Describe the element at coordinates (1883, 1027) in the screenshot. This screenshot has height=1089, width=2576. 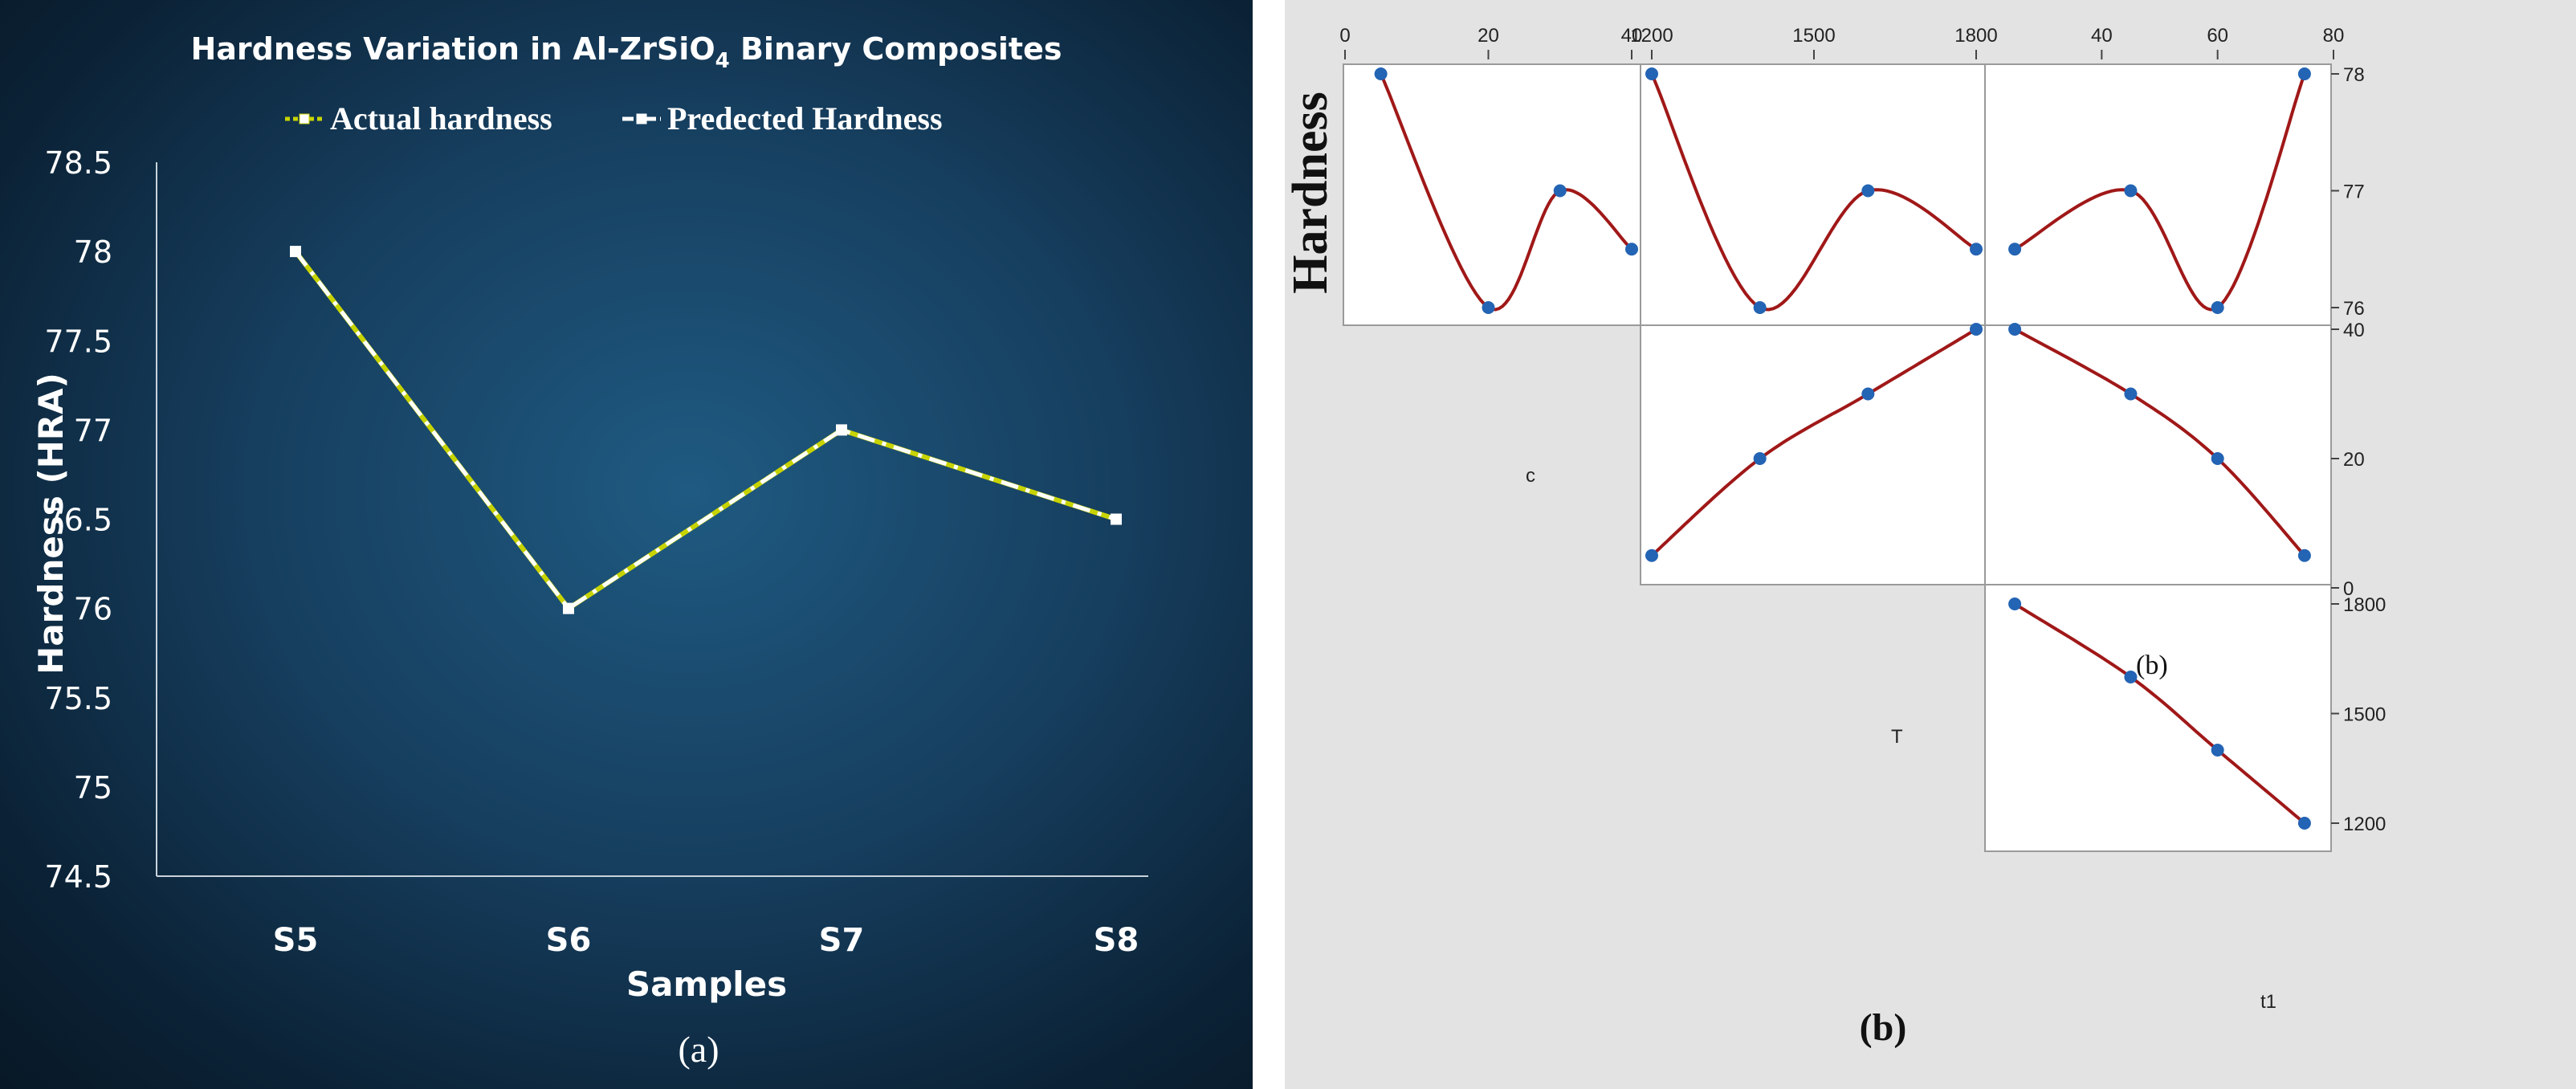
I see `panel-label-b: (b)` at that location.